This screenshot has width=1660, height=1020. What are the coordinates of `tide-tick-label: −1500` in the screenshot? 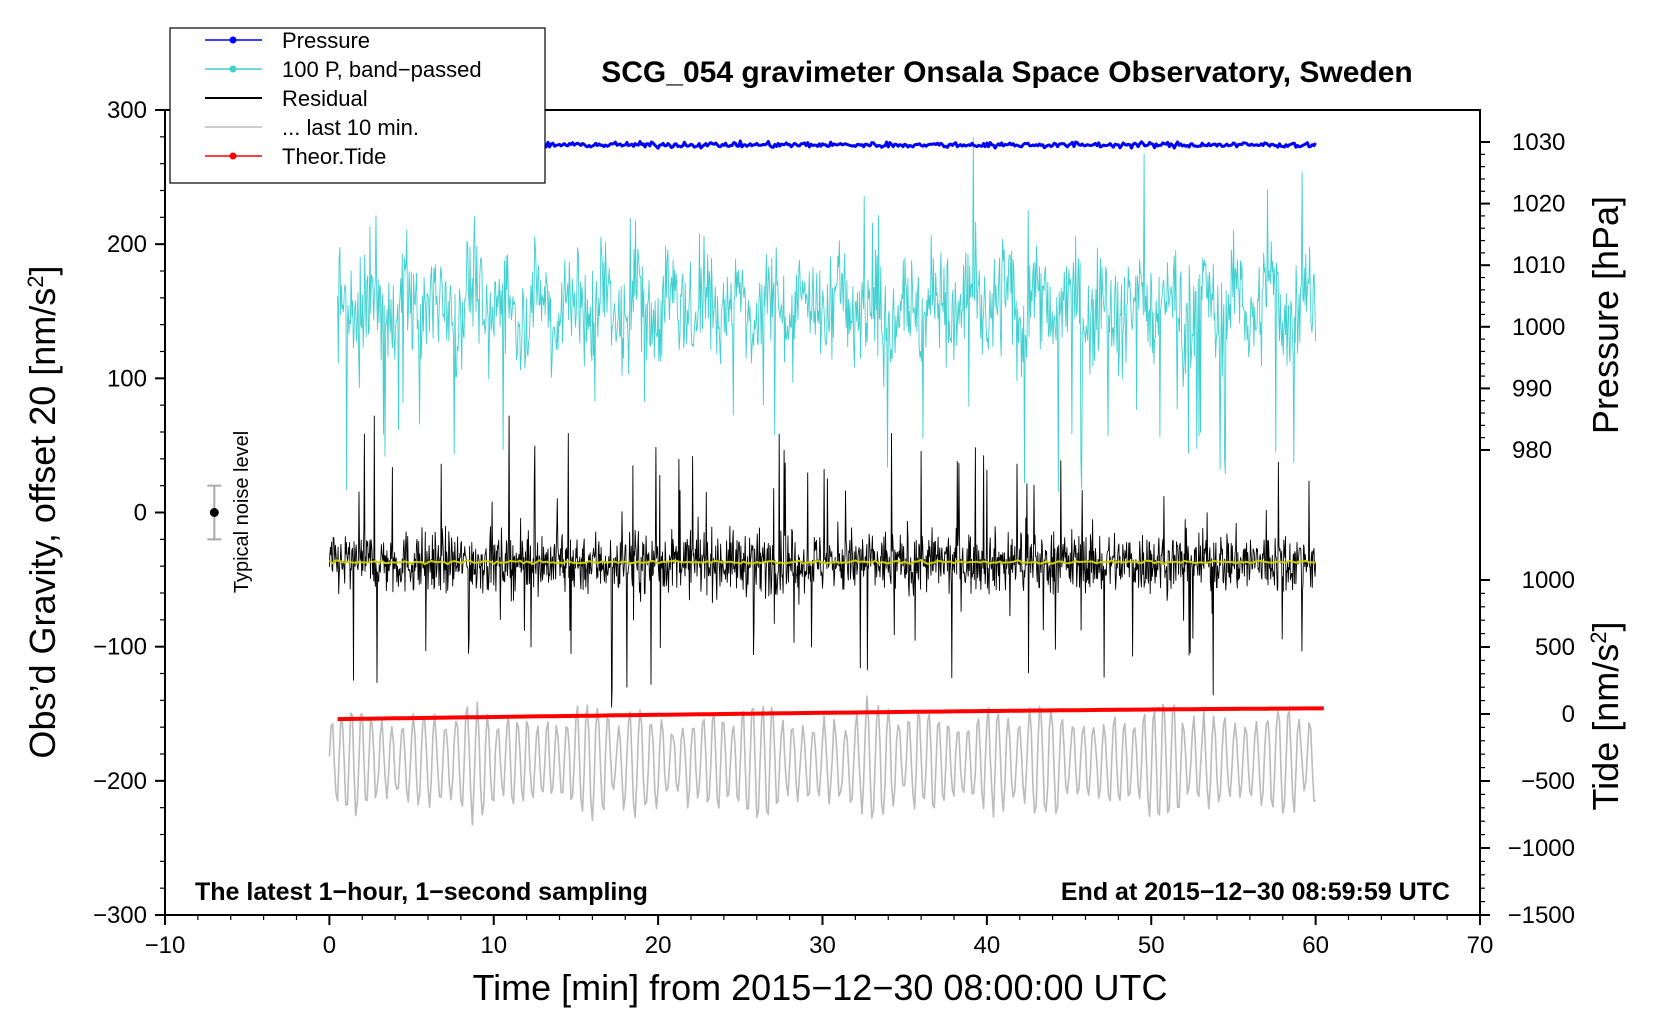 It's located at (1541, 915).